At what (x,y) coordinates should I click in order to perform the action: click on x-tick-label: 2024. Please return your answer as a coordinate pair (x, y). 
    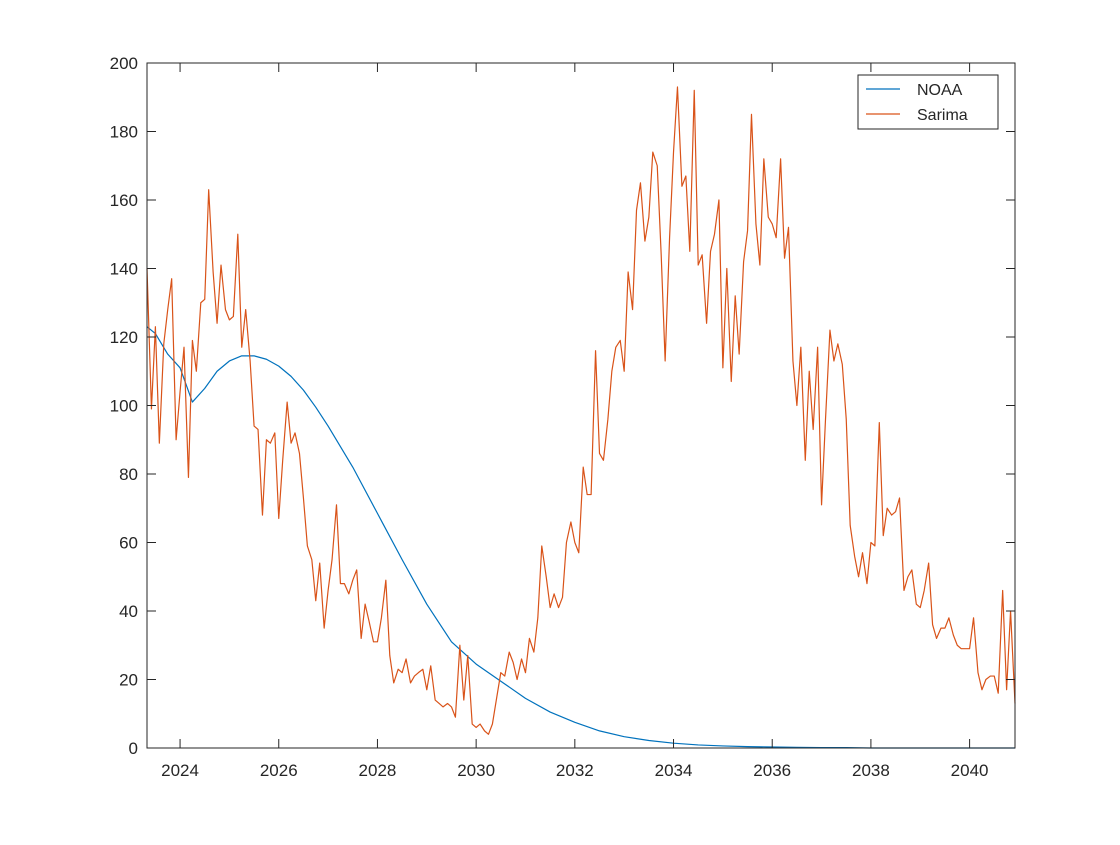
    Looking at the image, I should click on (180, 770).